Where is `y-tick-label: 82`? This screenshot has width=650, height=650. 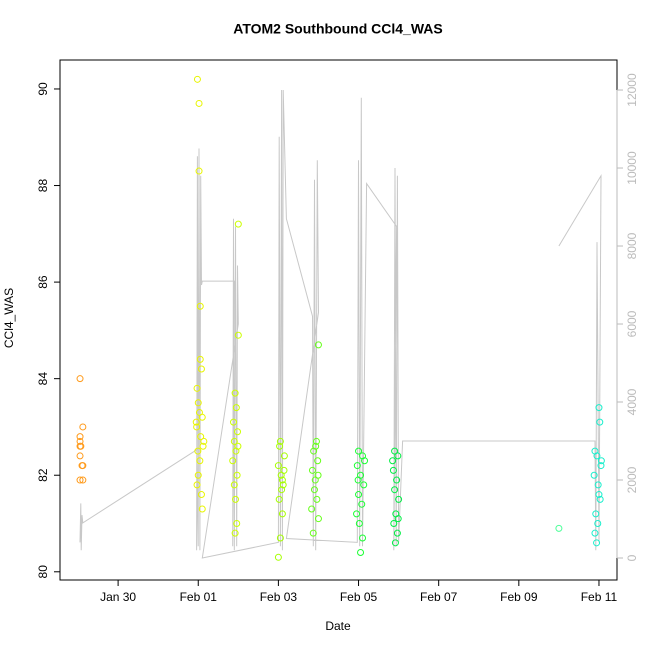
y-tick-label: 82 is located at coordinates (43, 475).